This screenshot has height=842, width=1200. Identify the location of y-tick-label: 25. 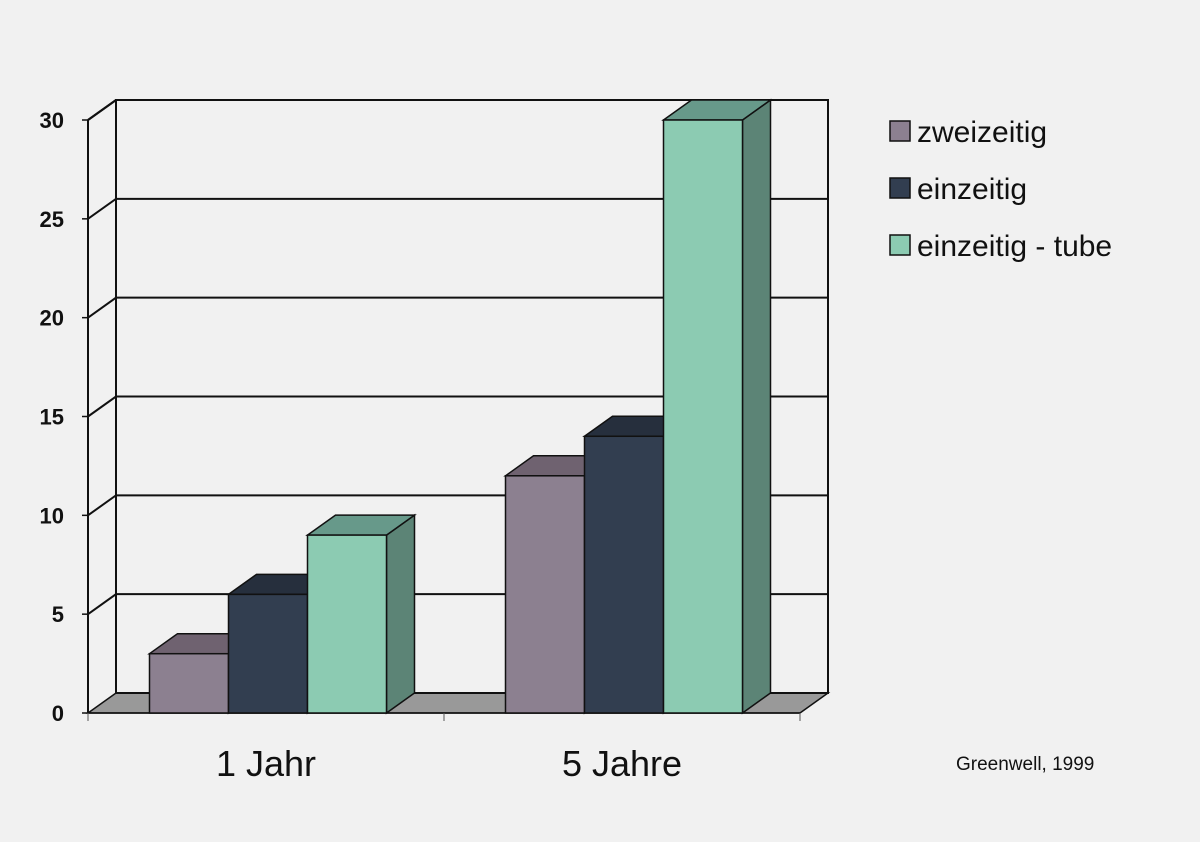
(52, 219).